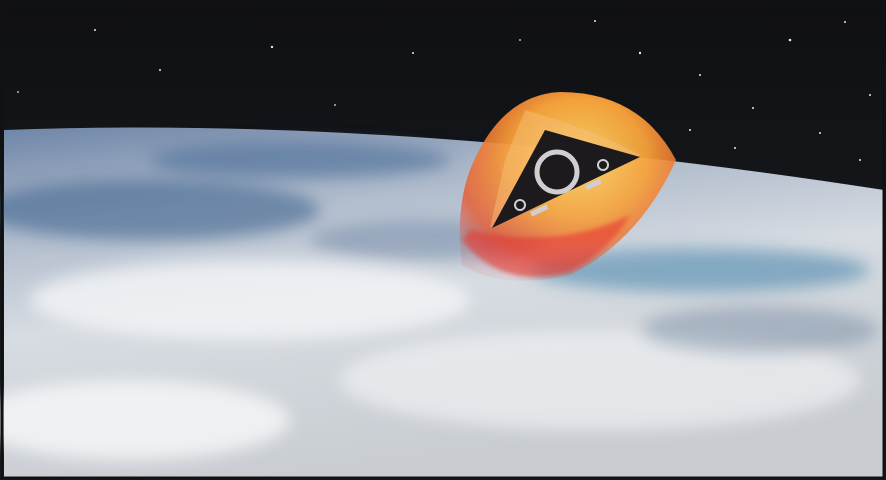 The width and height of the screenshot is (886, 480). I want to click on glide-vehicle, so click(566, 179).